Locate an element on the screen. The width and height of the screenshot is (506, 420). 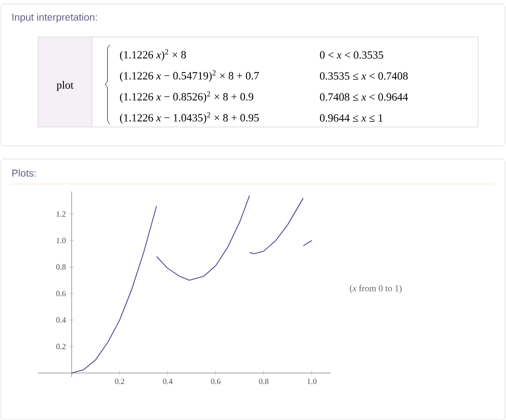
y-tick-label: 0.4 is located at coordinates (61, 320).